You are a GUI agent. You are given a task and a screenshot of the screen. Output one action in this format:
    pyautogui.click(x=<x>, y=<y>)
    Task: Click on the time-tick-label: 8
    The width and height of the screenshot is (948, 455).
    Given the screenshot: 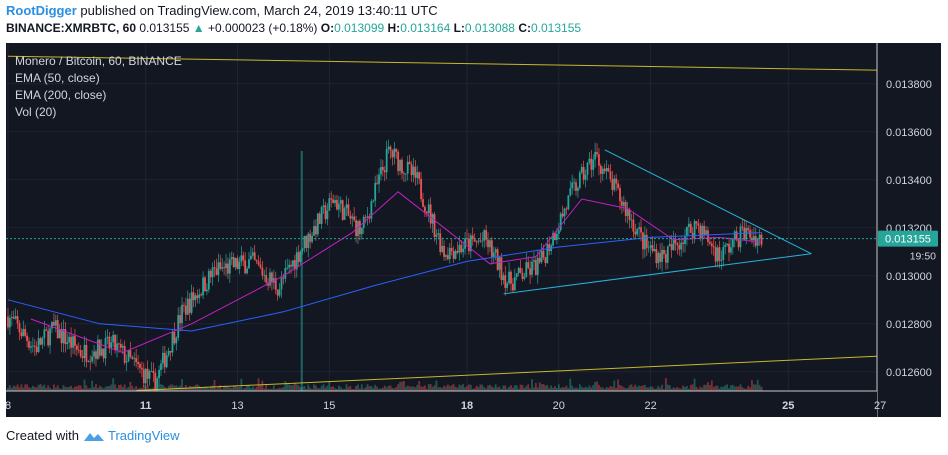 What is the action you would take?
    pyautogui.click(x=8, y=406)
    